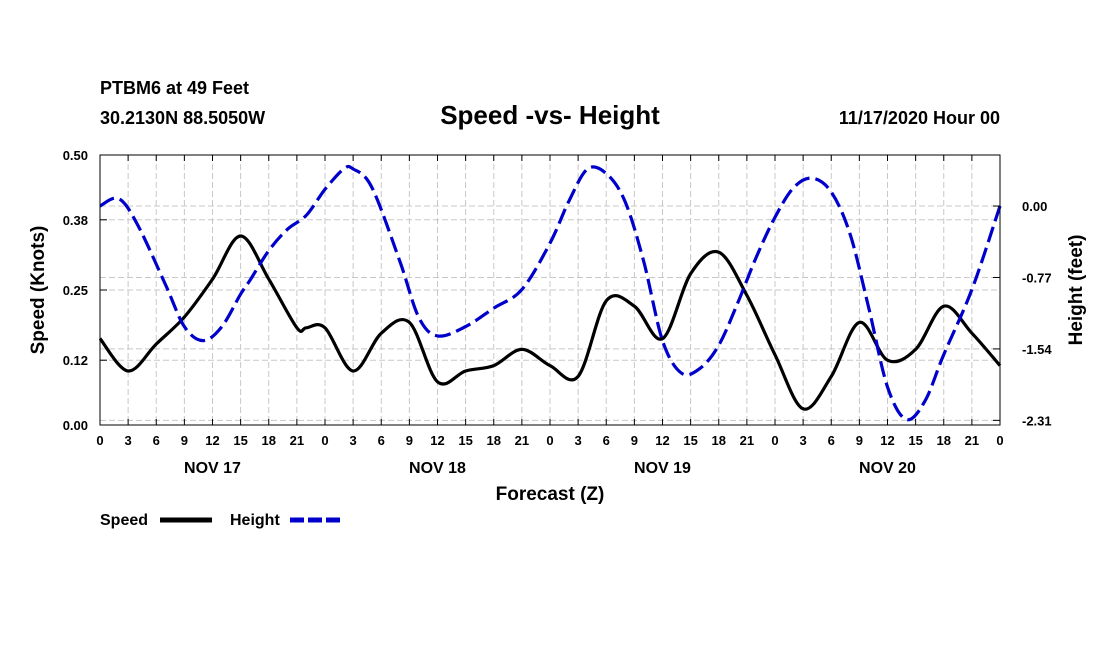 Image resolution: width=1100 pixels, height=650 pixels. What do you see at coordinates (75, 425) in the screenshot?
I see `y-tick-label-left: 0.00` at bounding box center [75, 425].